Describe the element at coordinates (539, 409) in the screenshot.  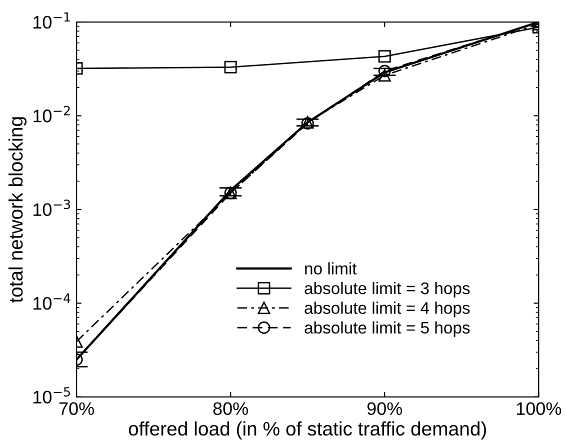
I see `x-tick-label: 100%` at that location.